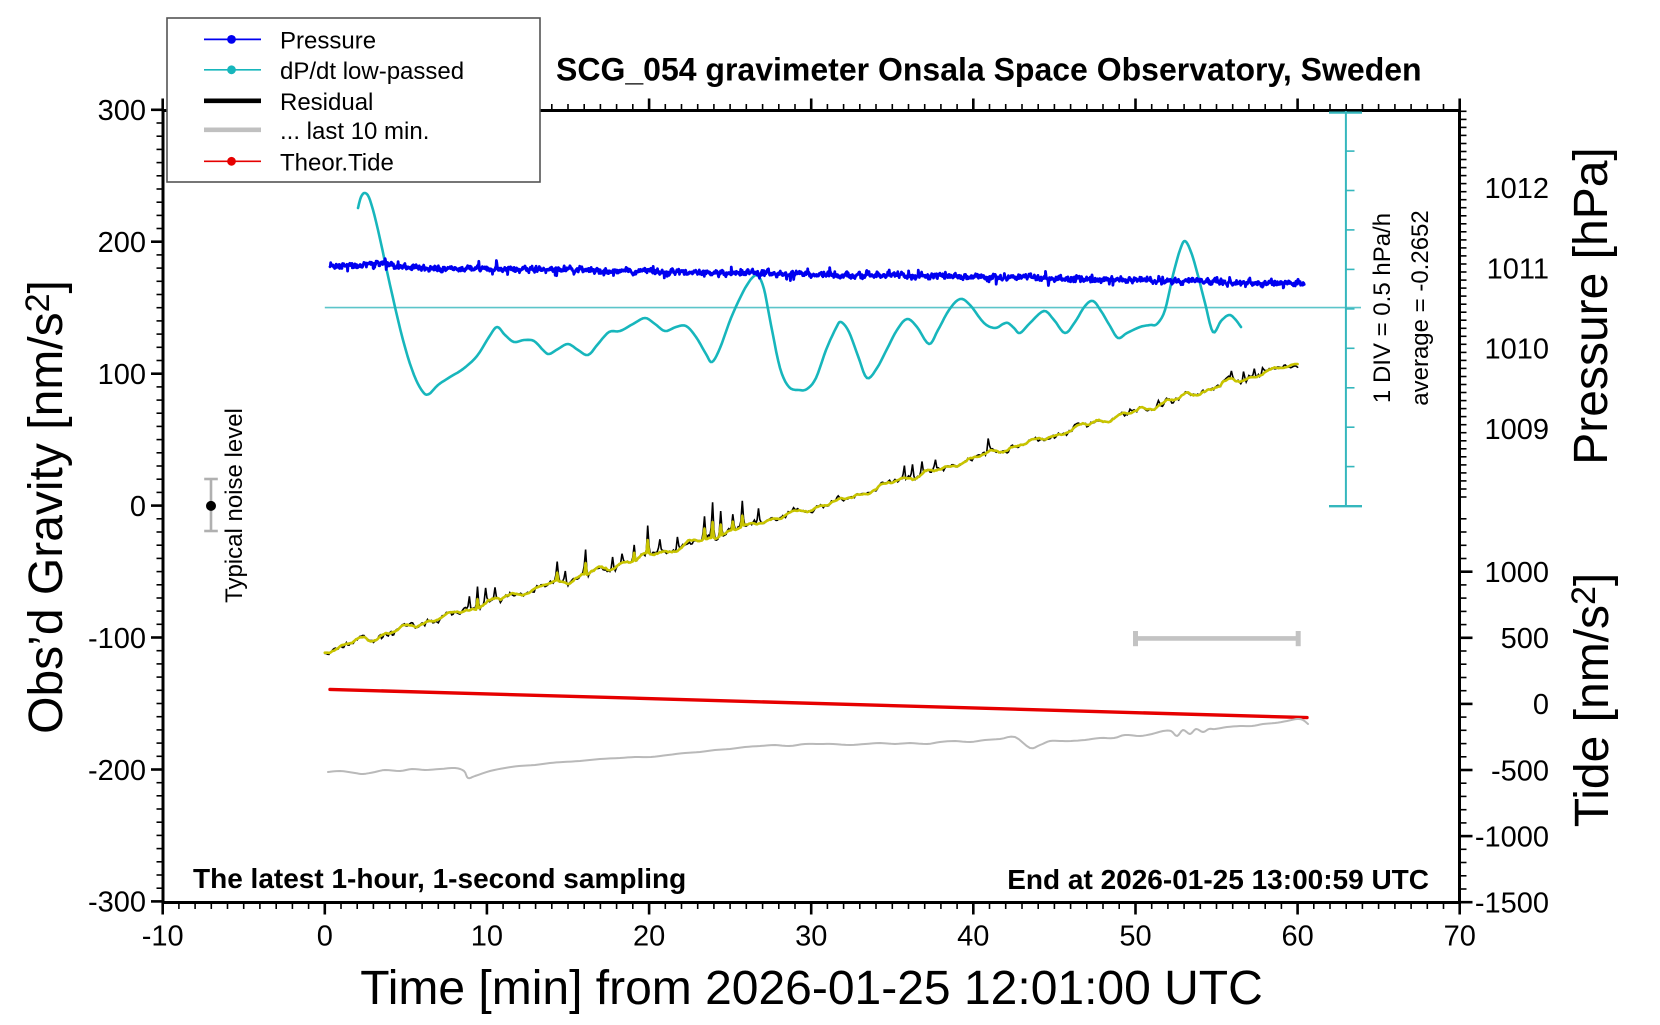 The width and height of the screenshot is (1660, 1025). What do you see at coordinates (1460, 937) in the screenshot?
I see `svg-text: 70` at bounding box center [1460, 937].